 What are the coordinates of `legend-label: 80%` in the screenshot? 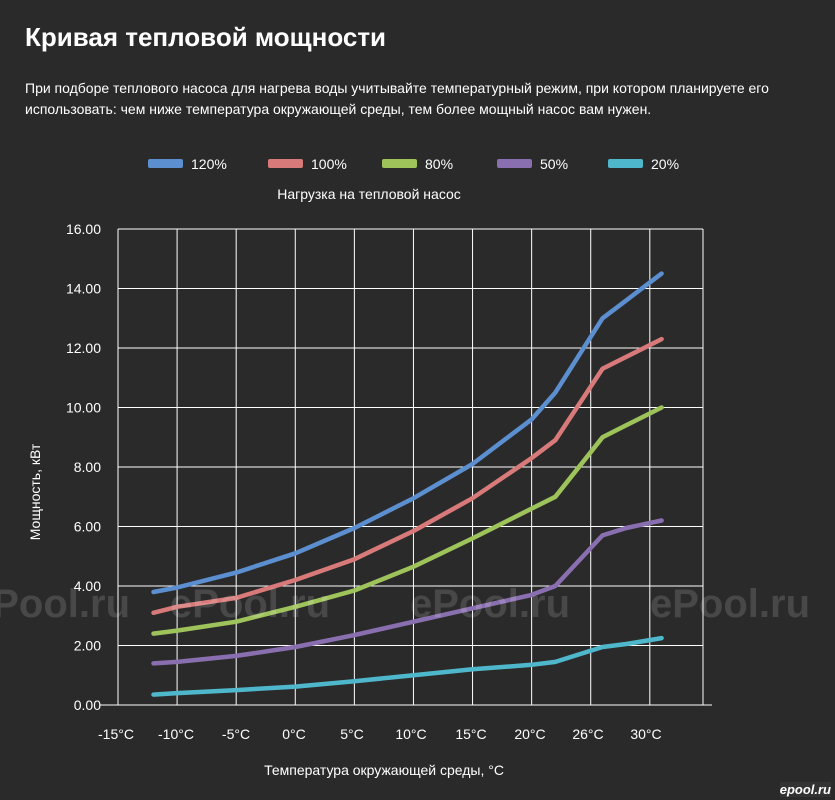 It's located at (439, 164).